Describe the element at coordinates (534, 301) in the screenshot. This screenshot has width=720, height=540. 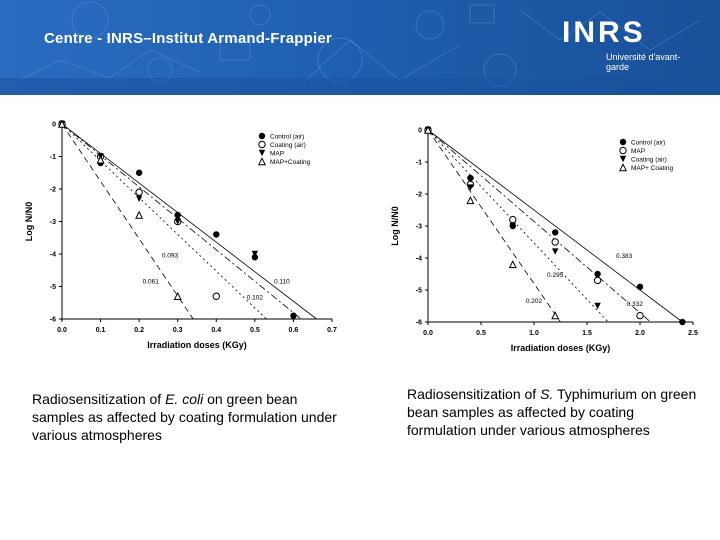
I see `slope-annotation: 0.202` at that location.